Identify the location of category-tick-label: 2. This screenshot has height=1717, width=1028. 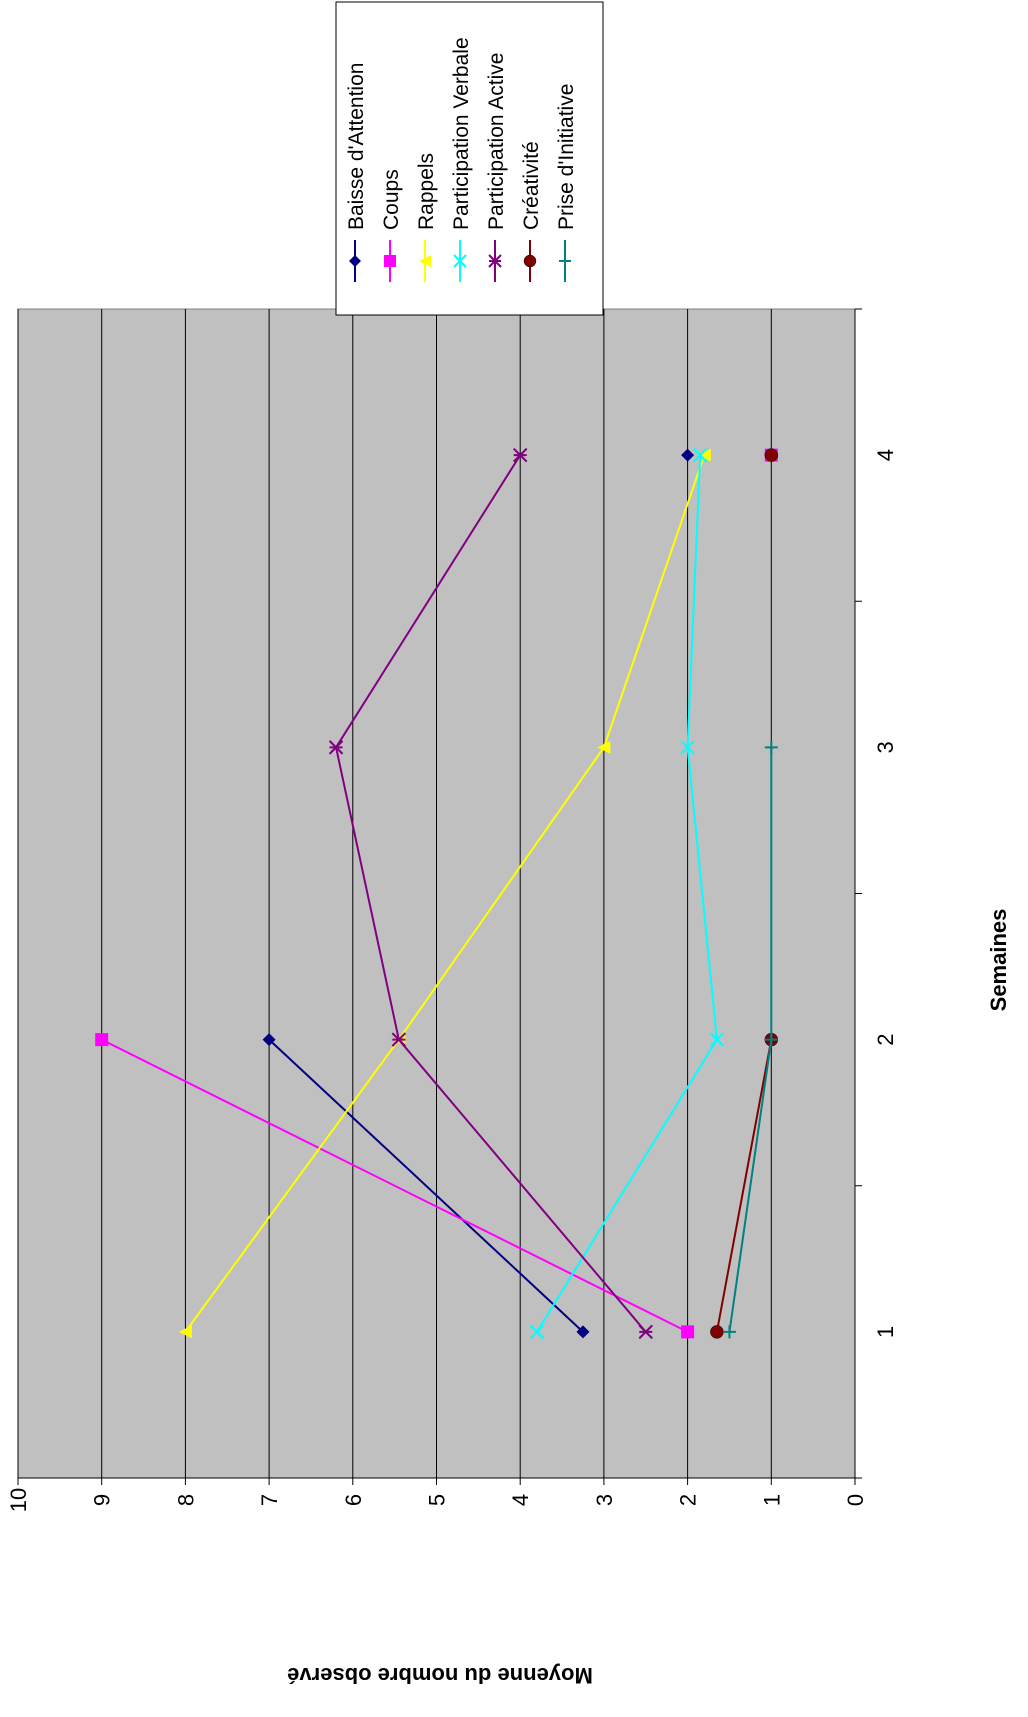
(885, 1040).